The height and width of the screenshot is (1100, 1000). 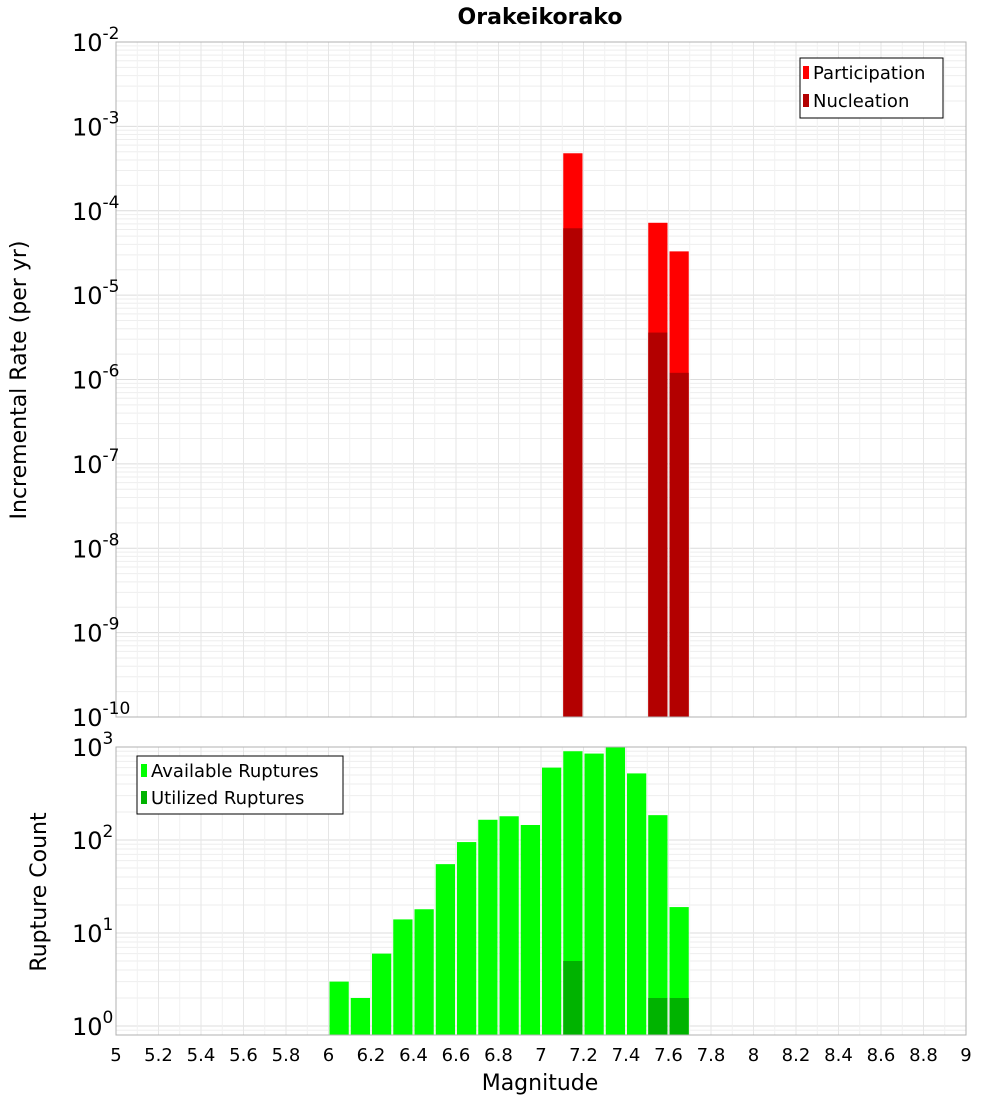 I want to click on x-tick-label: 8.6, so click(x=881, y=1055).